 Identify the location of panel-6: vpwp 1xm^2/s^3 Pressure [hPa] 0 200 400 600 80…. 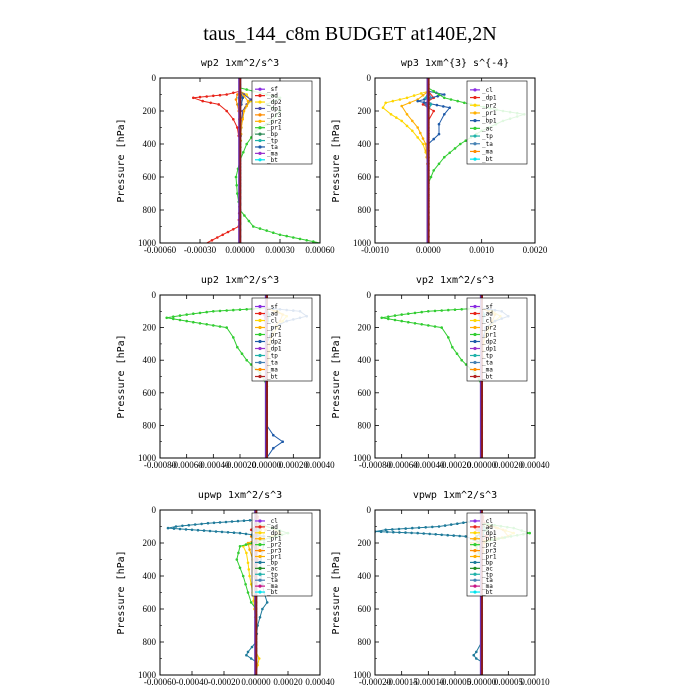
(440, 588).